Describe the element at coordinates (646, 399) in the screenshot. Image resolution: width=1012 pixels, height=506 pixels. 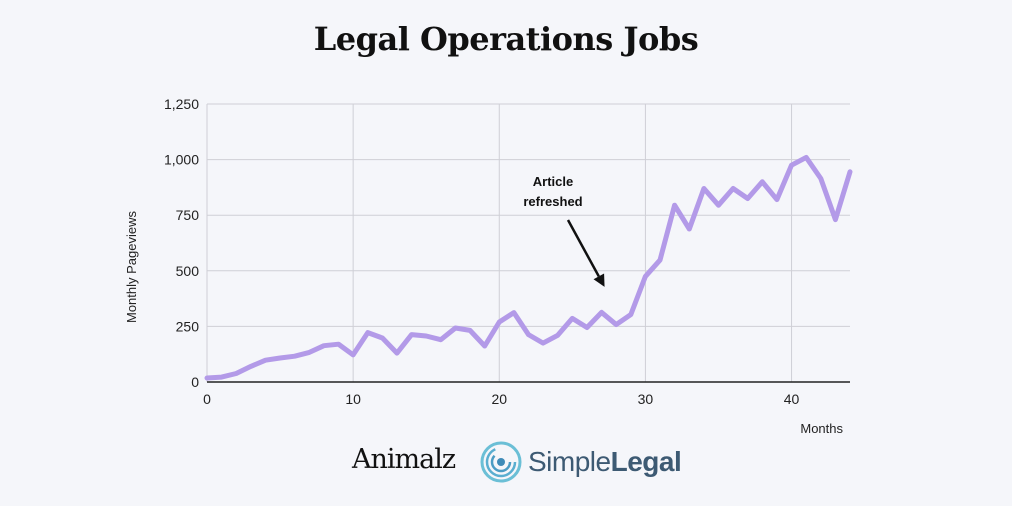
I see `x-tick-label: 30` at that location.